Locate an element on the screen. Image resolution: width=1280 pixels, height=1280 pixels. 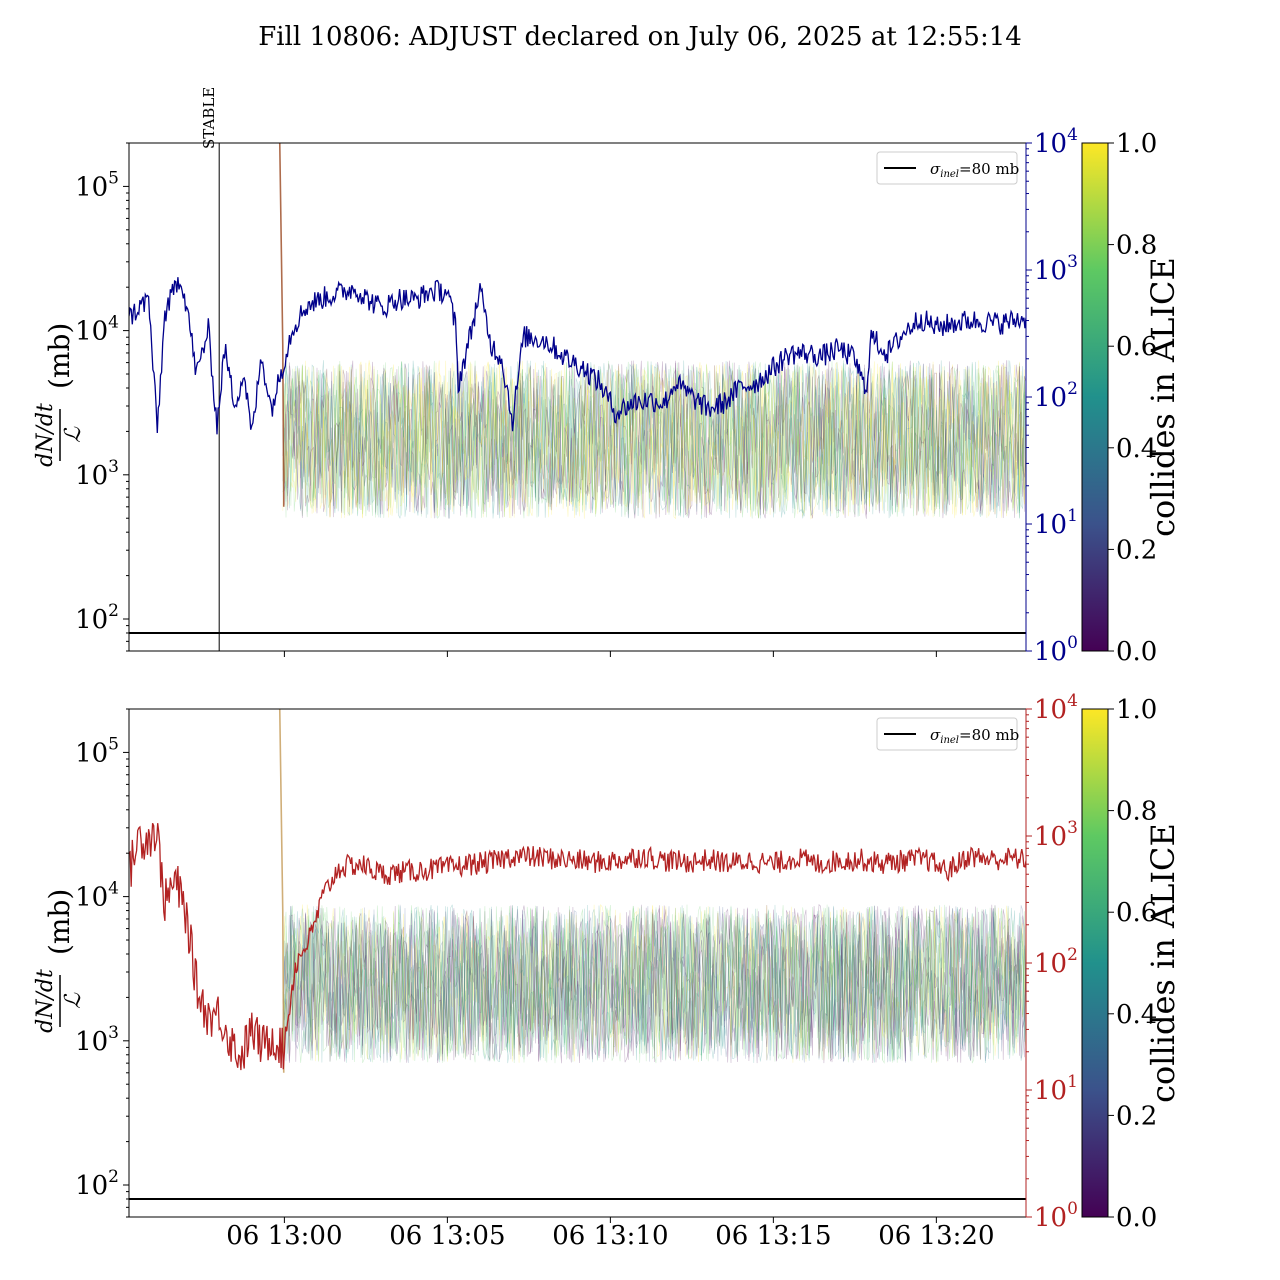
colorbar-tick-label: 0.6 is located at coordinates (1136, 347).